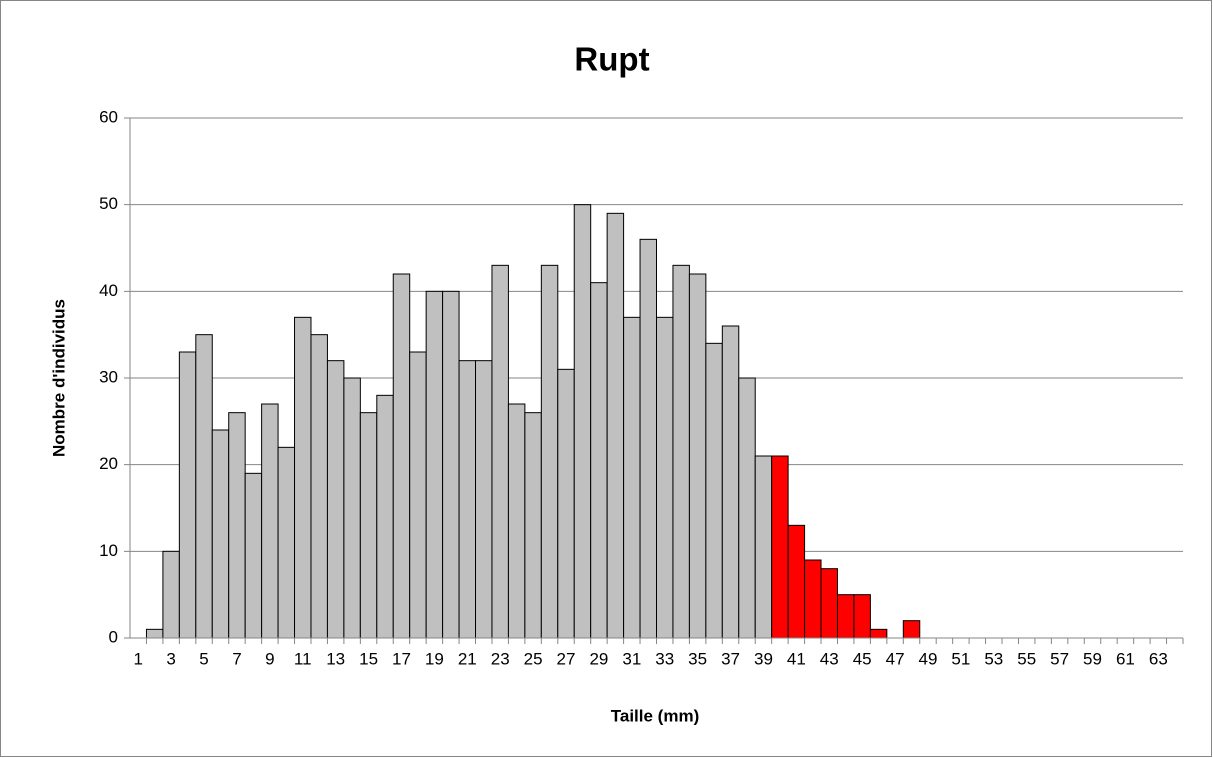 This screenshot has width=1213, height=758. I want to click on x-tick-label: 55, so click(1026, 658).